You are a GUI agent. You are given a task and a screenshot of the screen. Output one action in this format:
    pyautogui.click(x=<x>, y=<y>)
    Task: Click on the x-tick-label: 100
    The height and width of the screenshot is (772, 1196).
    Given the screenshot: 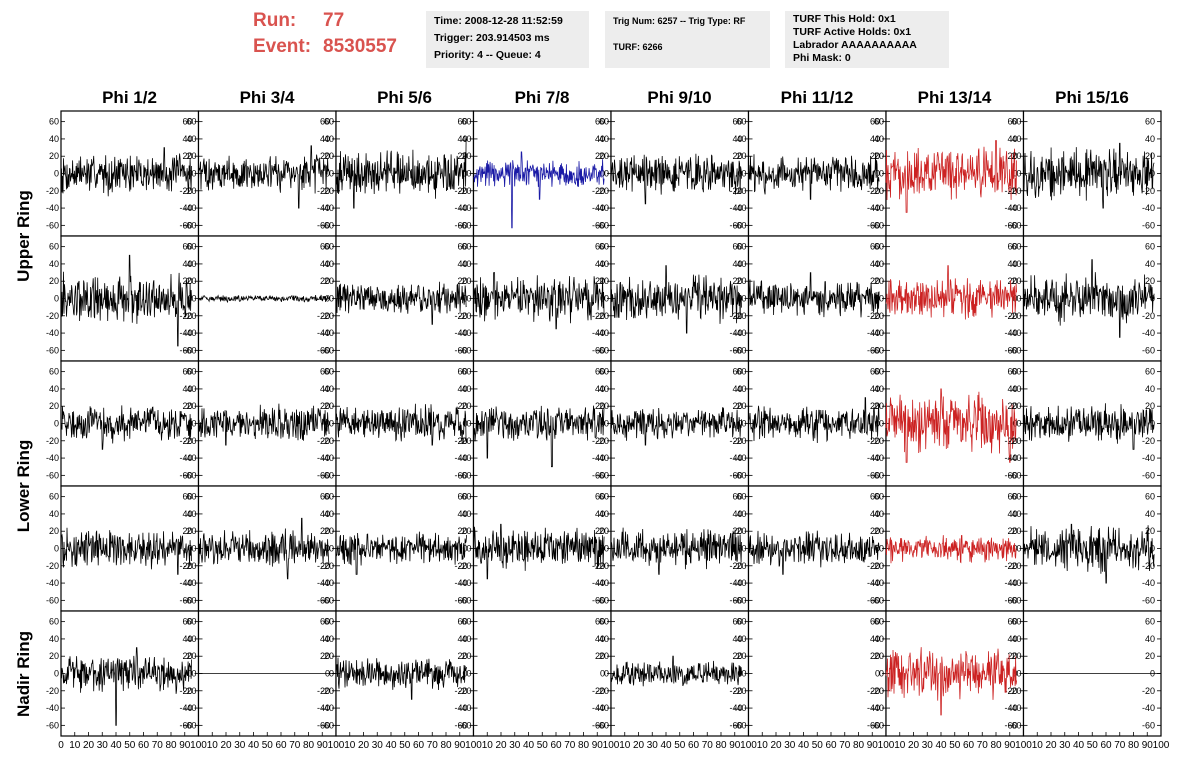 What is the action you would take?
    pyautogui.click(x=1023, y=745)
    